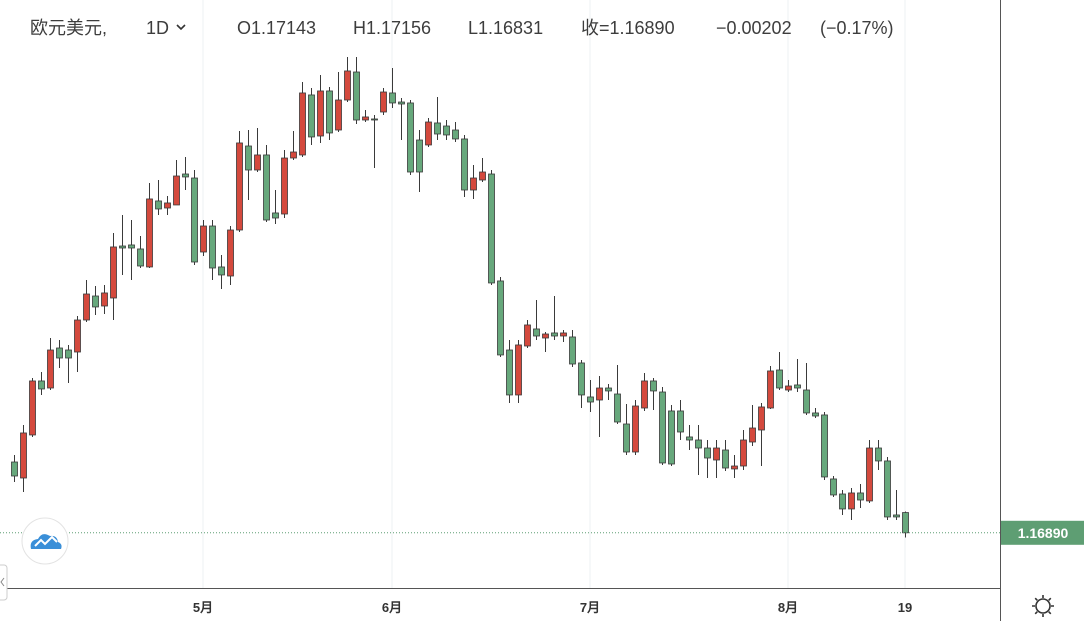 The width and height of the screenshot is (1084, 621). Describe the element at coordinates (754, 28) in the screenshot. I see `change: −0.00202` at that location.